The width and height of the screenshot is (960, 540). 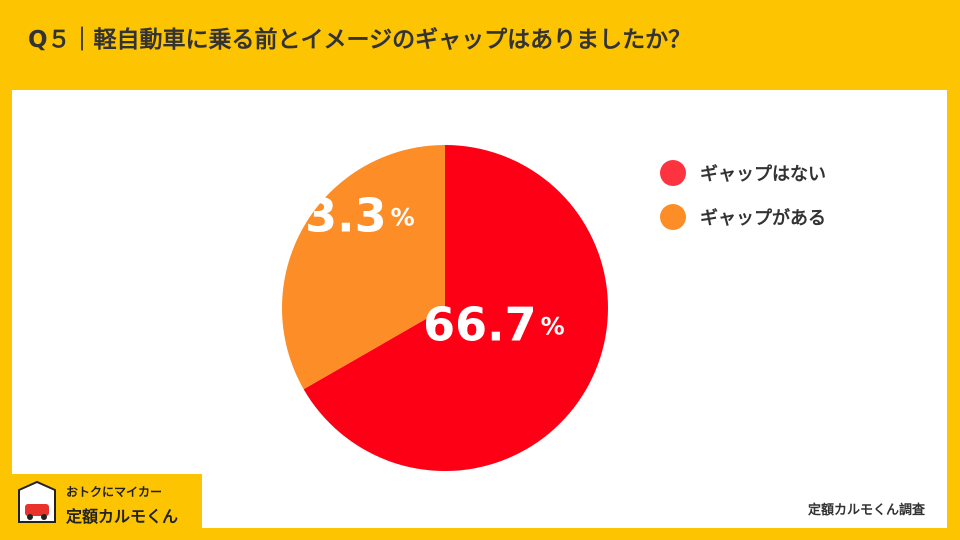 I want to click on legend-label: ギャップがある, so click(x=763, y=218).